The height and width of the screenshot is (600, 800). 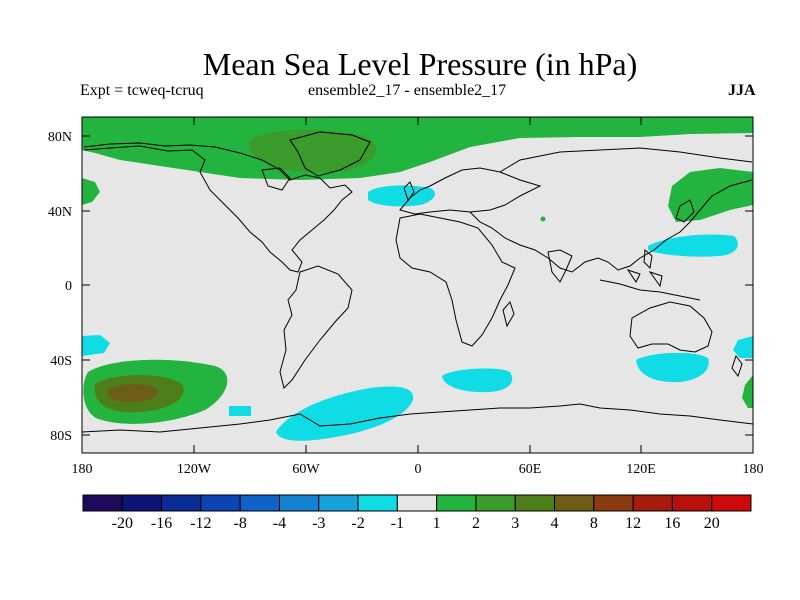 I want to click on lon-tick-label: 120W, so click(x=194, y=469).